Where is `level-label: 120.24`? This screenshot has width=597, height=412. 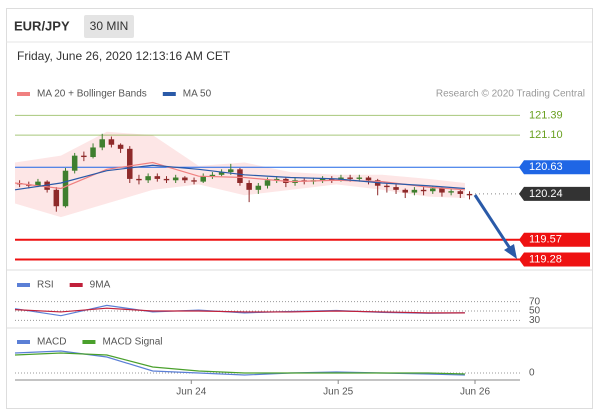 level-label: 120.24 is located at coordinates (546, 194).